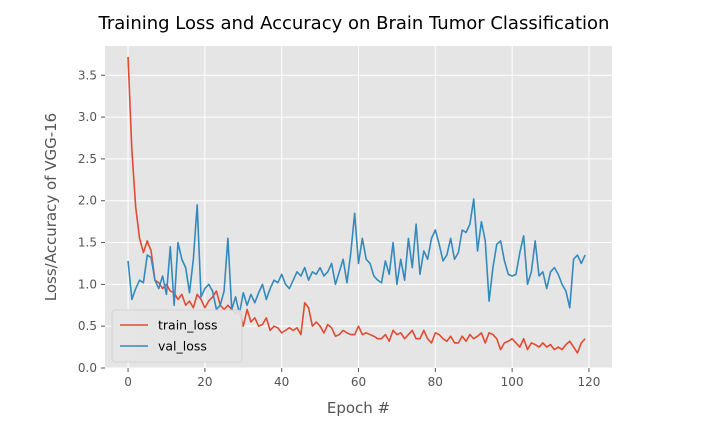  I want to click on y-tick-label: 3.0, so click(87, 117).